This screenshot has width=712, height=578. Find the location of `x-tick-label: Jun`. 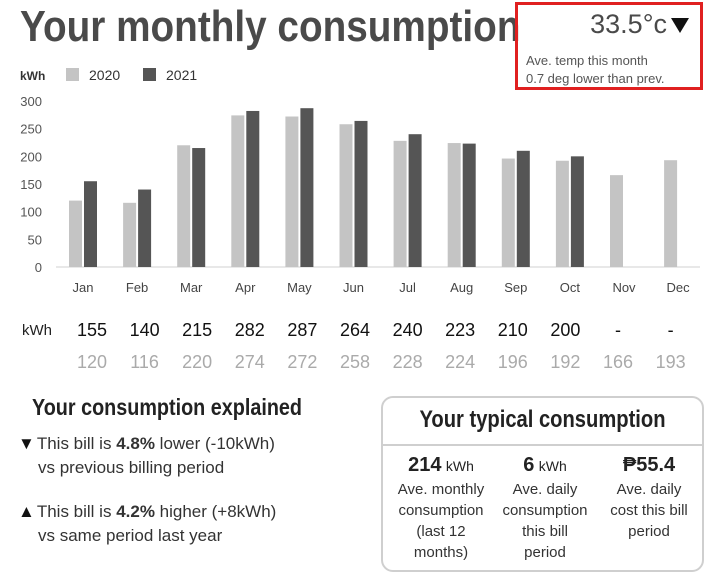

x-tick-label: Jun is located at coordinates (353, 287).